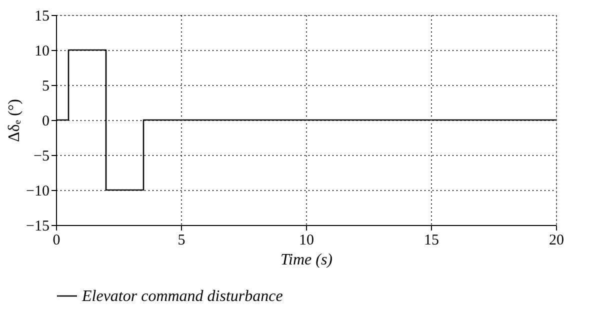 This screenshot has height=324, width=600. Describe the element at coordinates (38, 192) in the screenshot. I see `y-tick-label: −10` at that location.